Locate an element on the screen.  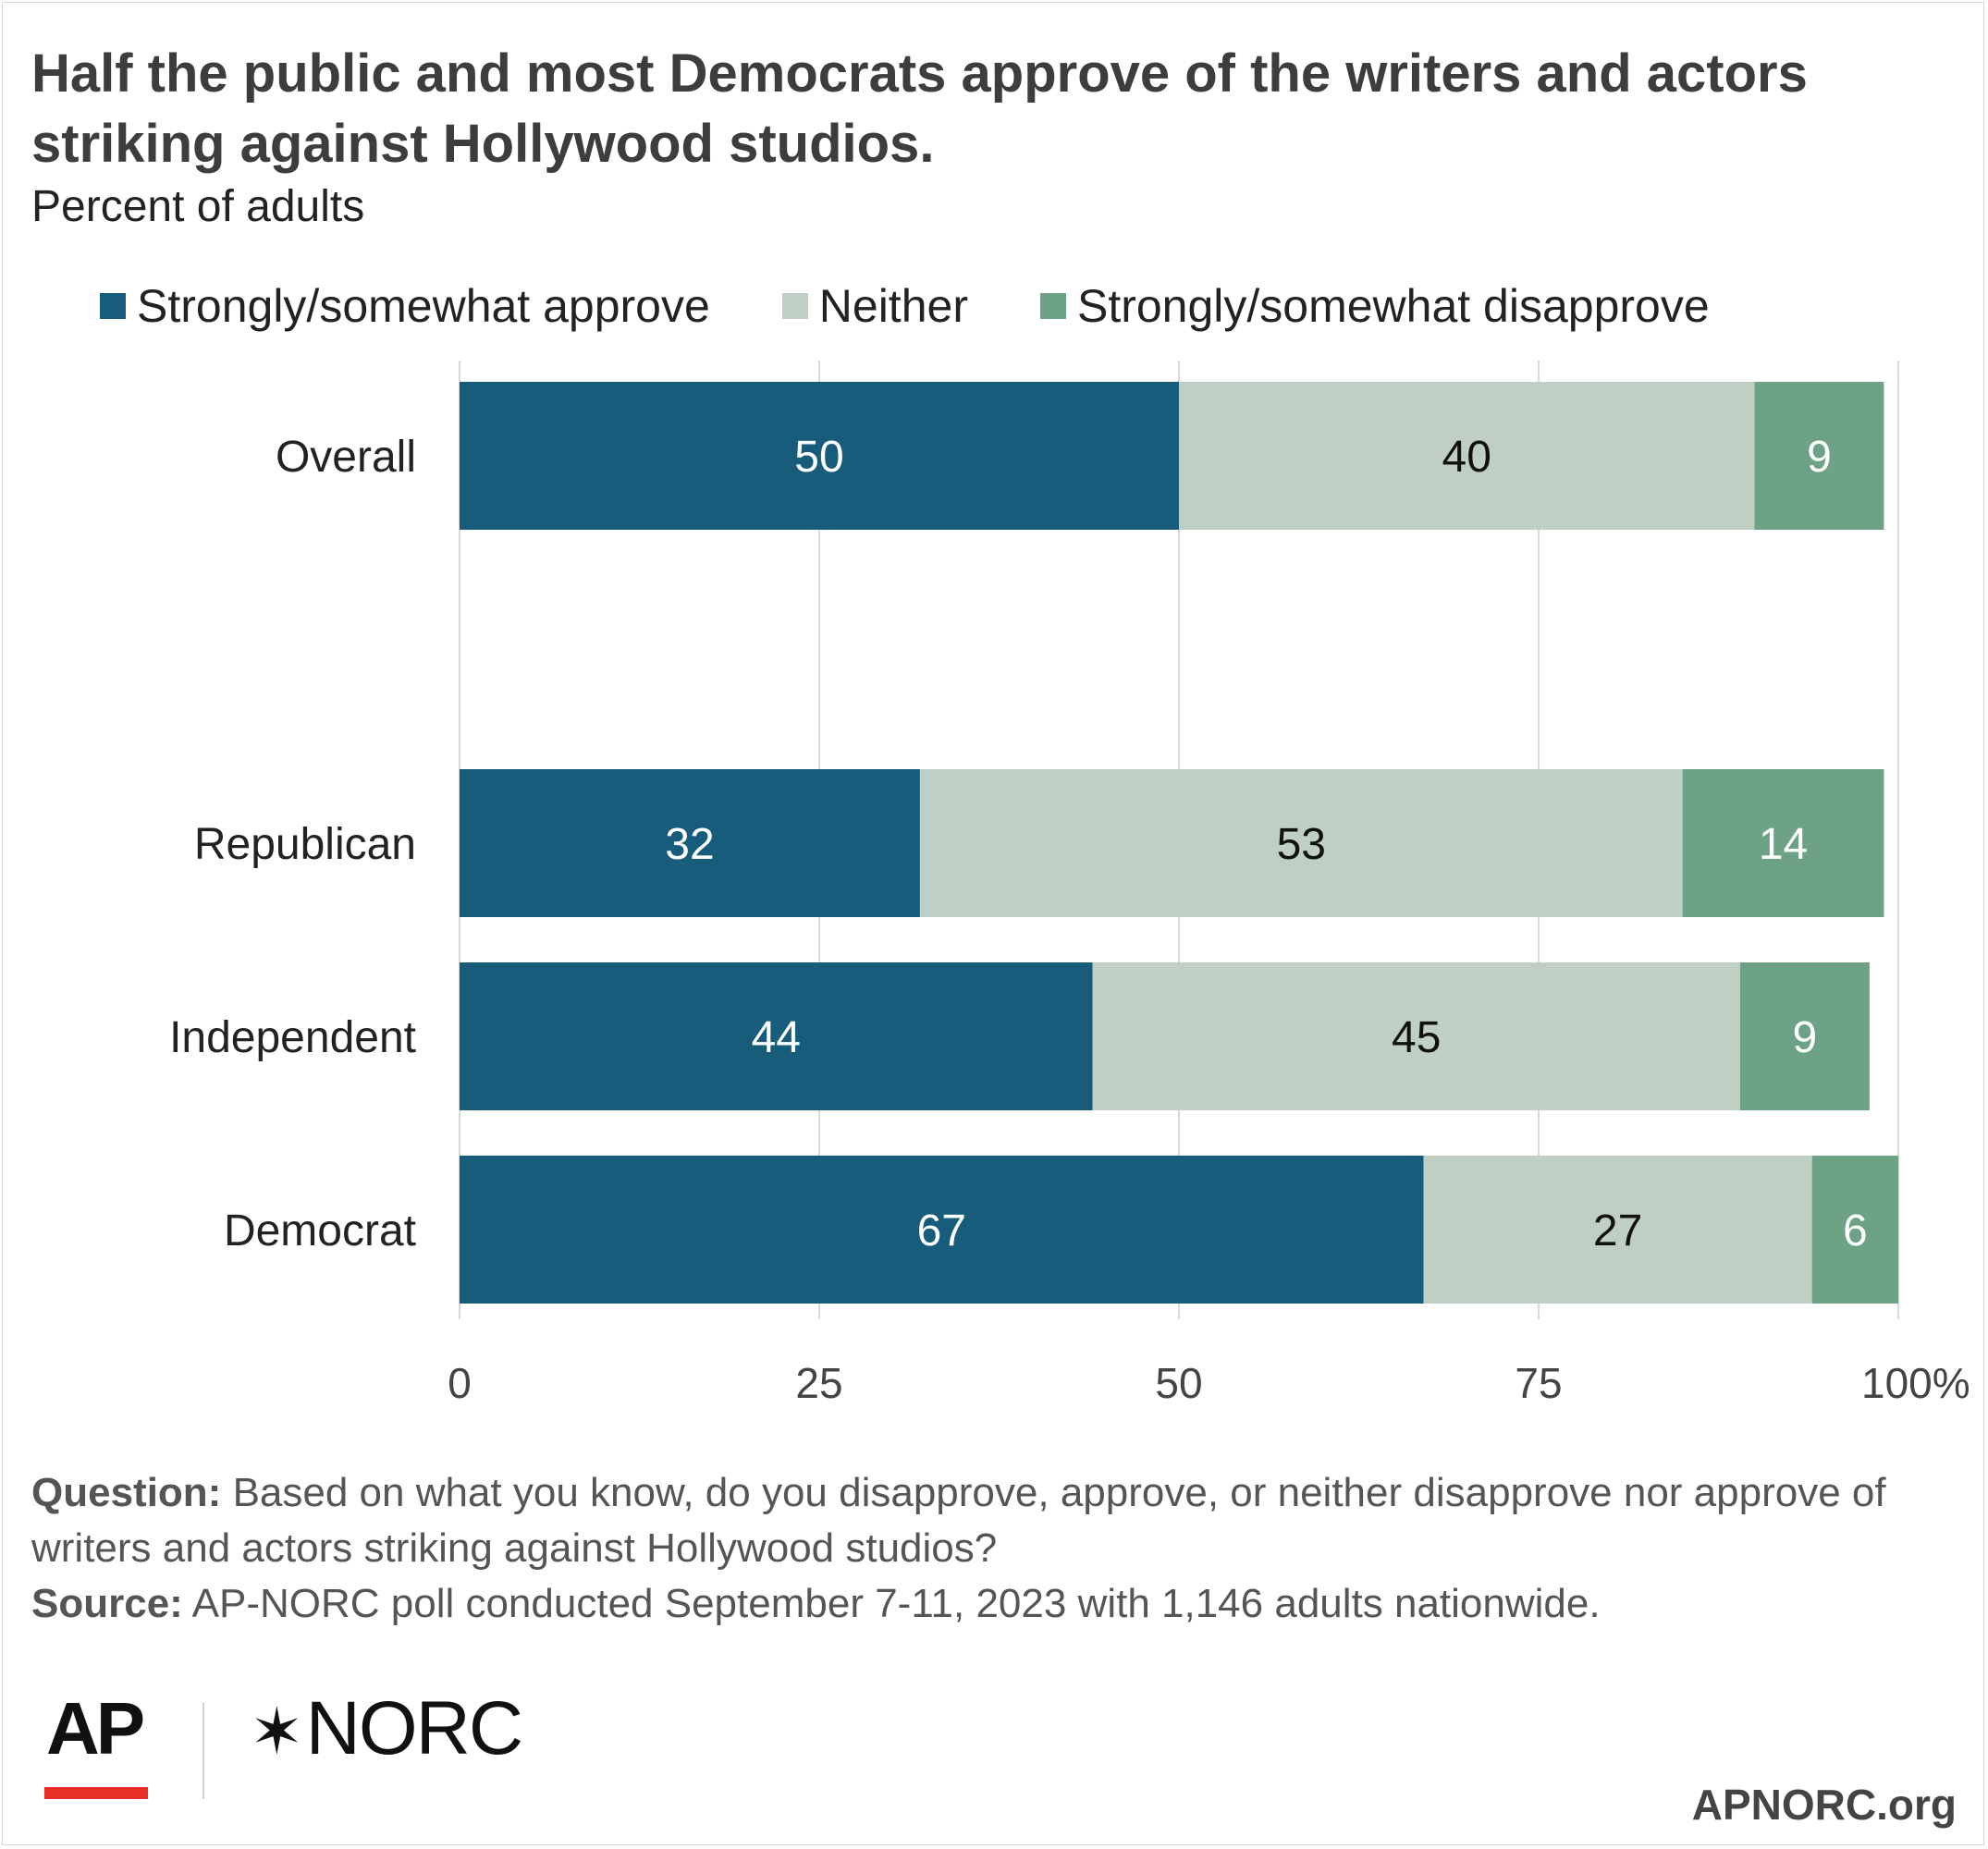
x-tick-label-75: 75 is located at coordinates (1538, 1383).